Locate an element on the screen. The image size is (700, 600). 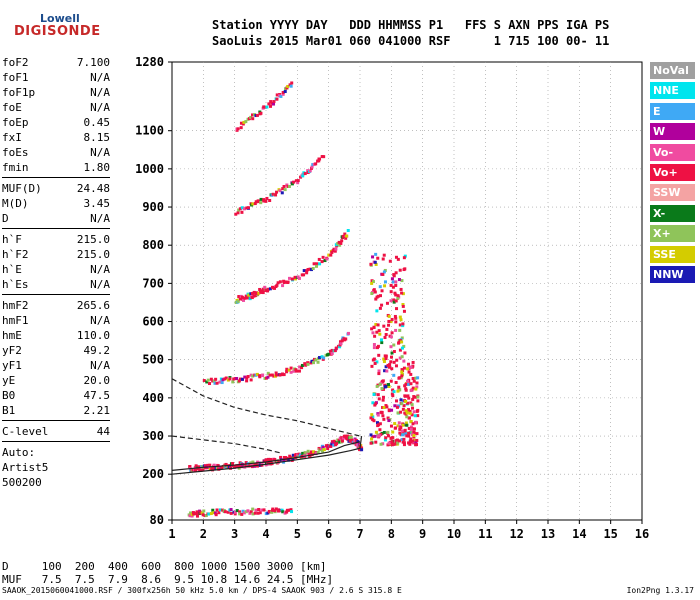
param-name: C-level is located at coordinates (25, 431).